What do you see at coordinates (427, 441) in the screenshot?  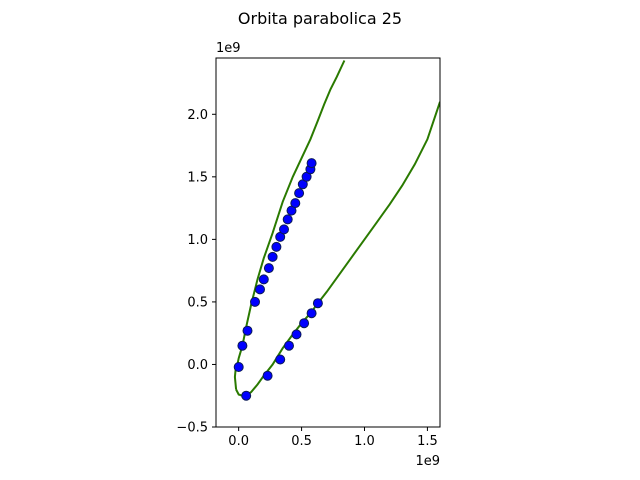 I see `x-tick-label: 1.5` at bounding box center [427, 441].